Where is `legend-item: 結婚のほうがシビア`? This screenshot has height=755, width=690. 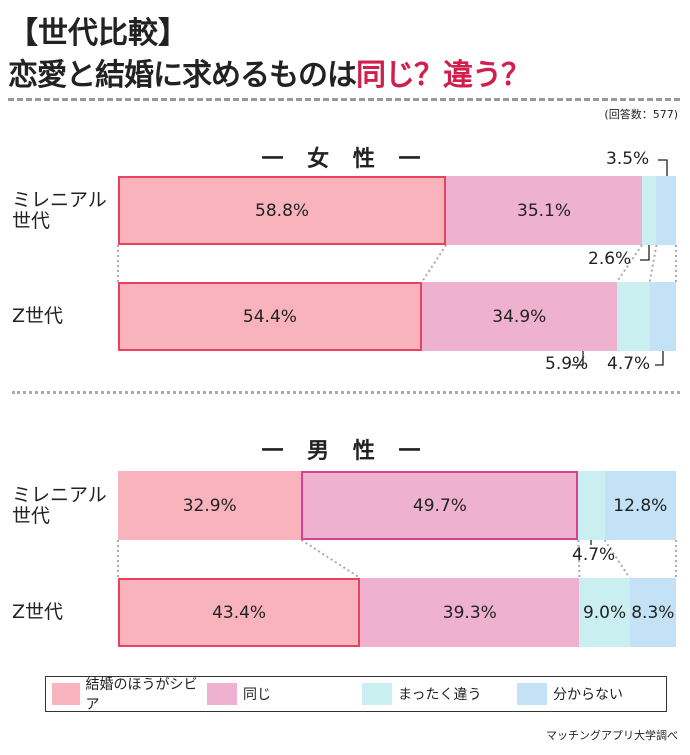 legend-item: 結婚のほうがシビア is located at coordinates (123, 694).